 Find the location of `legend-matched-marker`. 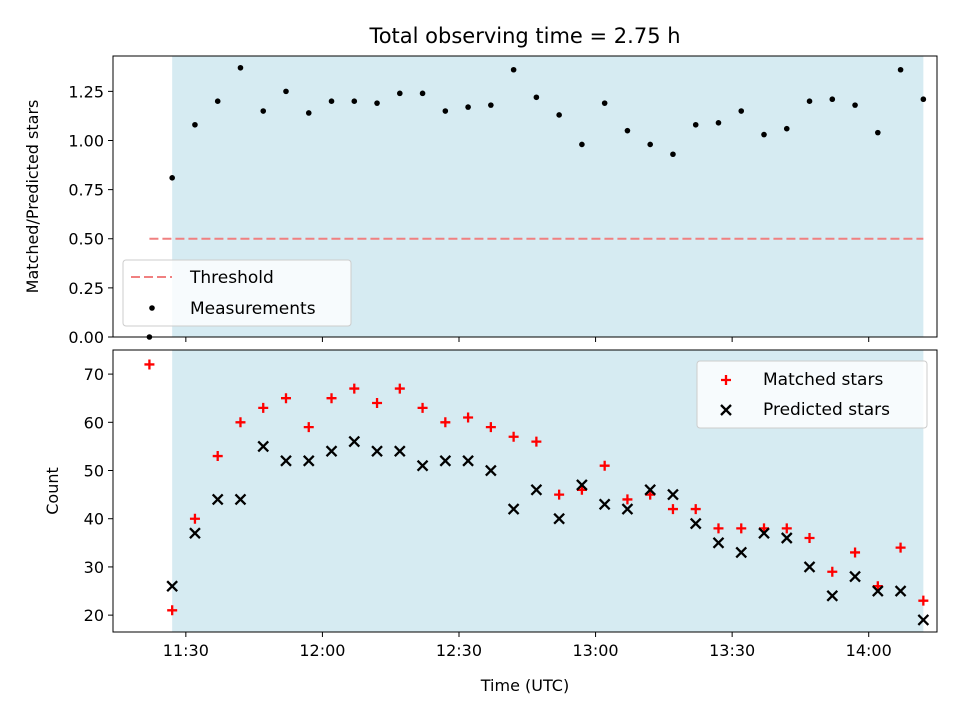

legend-matched-marker is located at coordinates (726, 380).